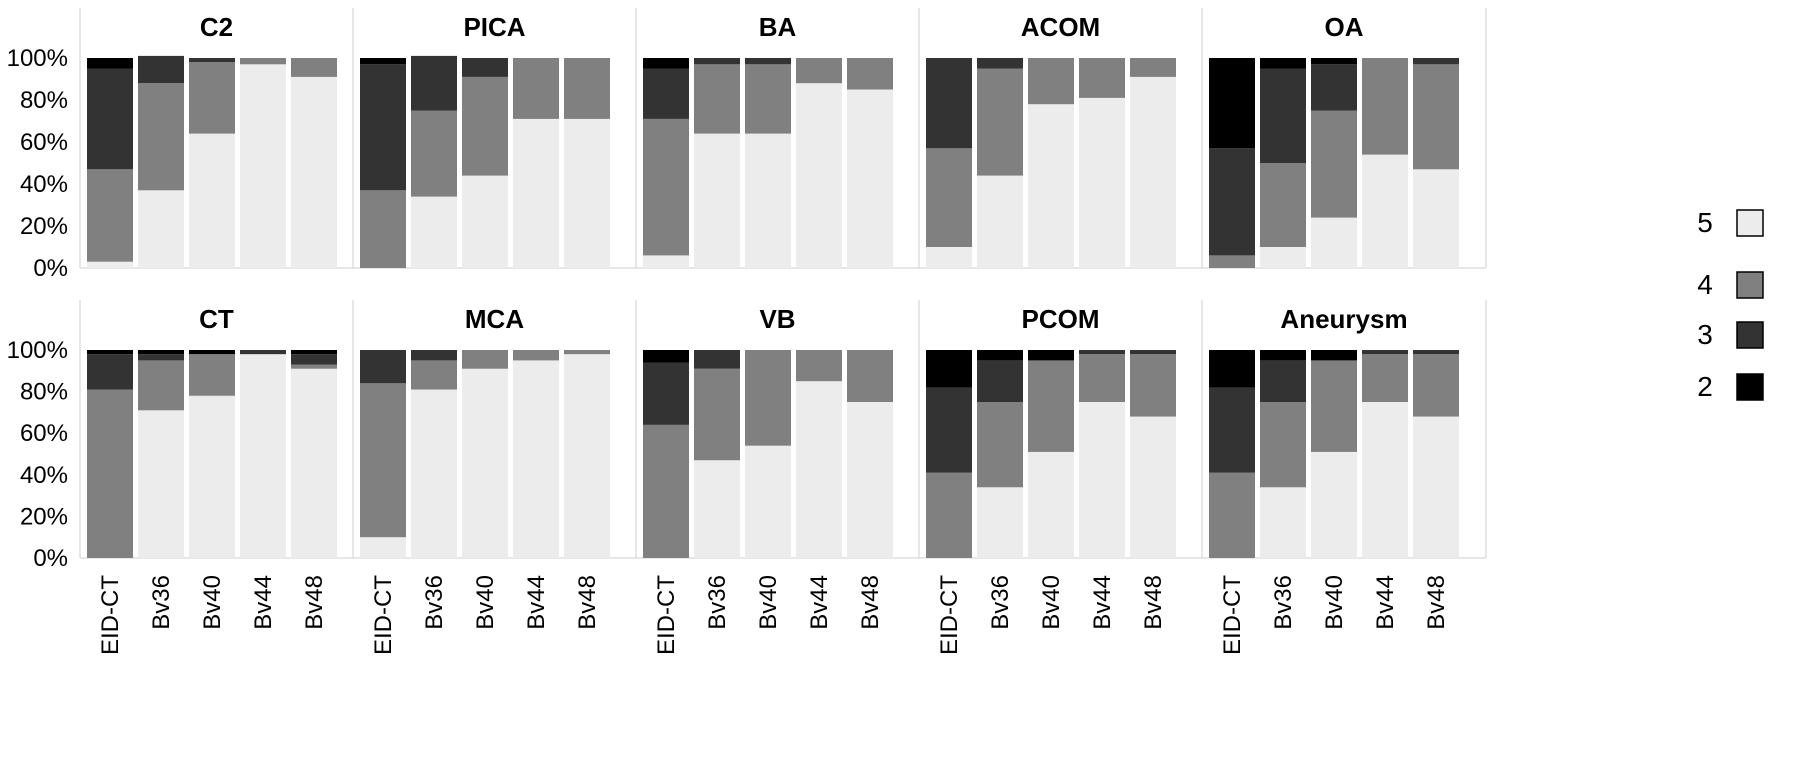 This screenshot has height=765, width=1800. What do you see at coordinates (44, 226) in the screenshot?
I see `y-tick-label: 20%` at bounding box center [44, 226].